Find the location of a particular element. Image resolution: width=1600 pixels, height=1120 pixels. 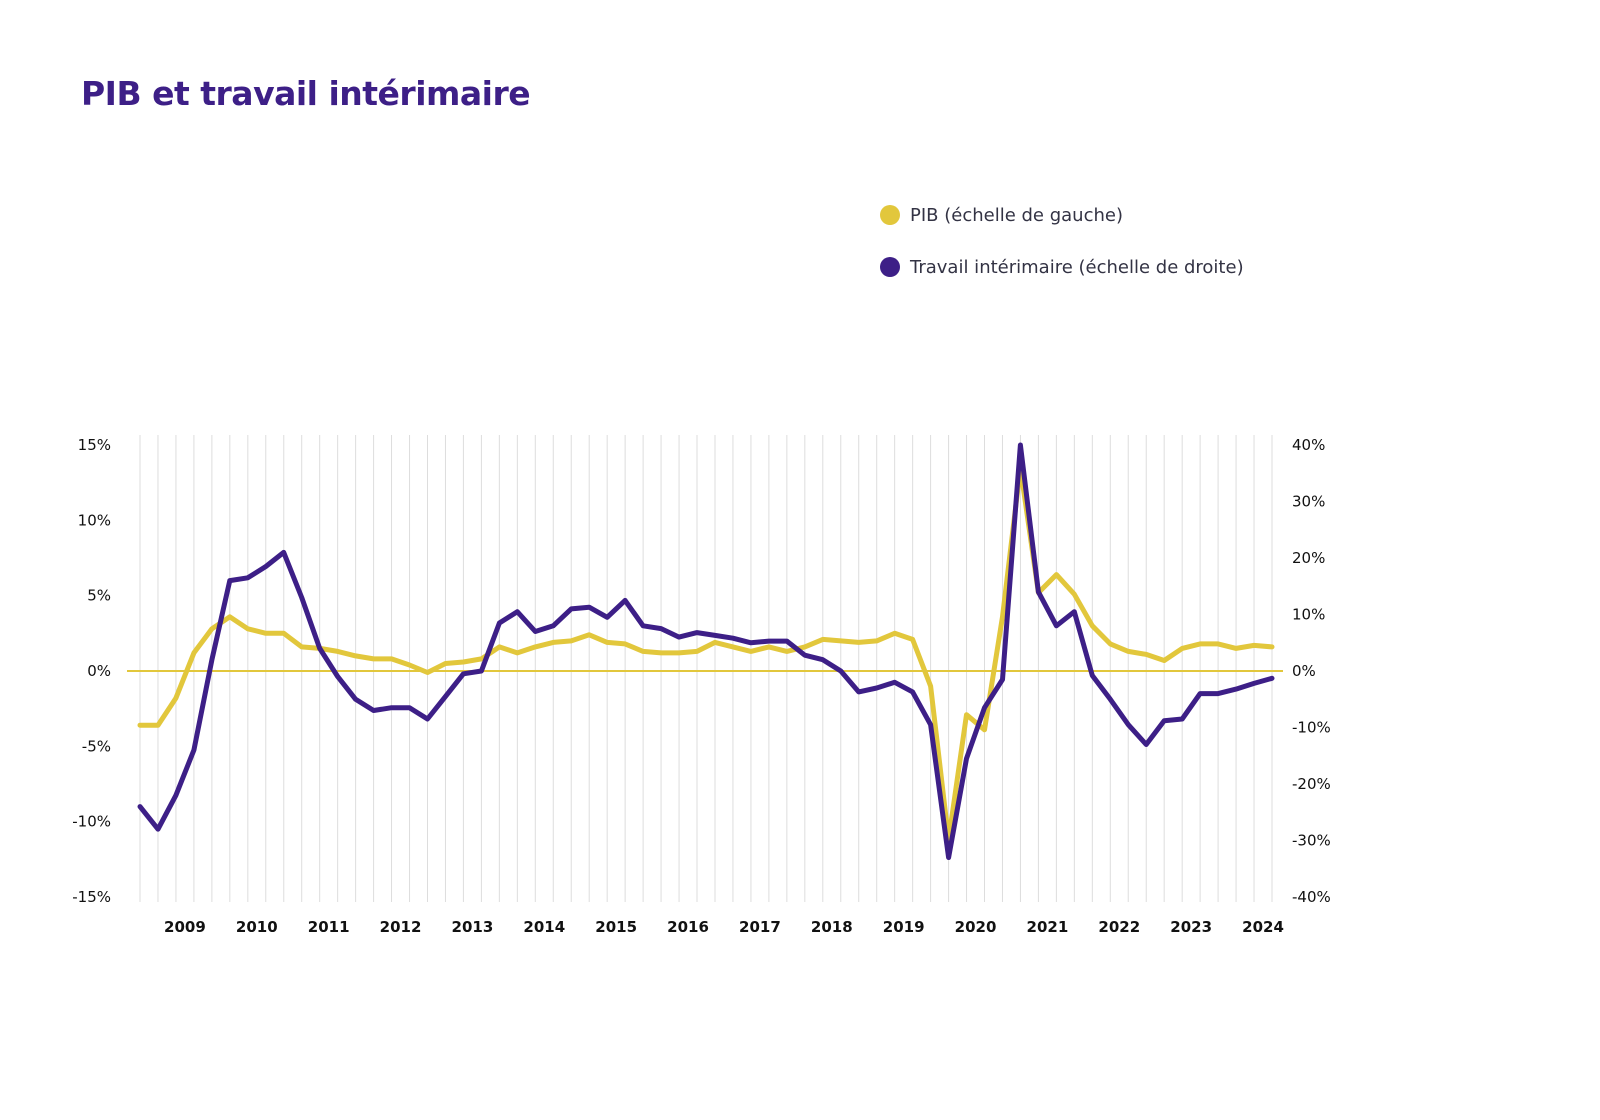

y-left-tick-label: 5% is located at coordinates (99, 596).